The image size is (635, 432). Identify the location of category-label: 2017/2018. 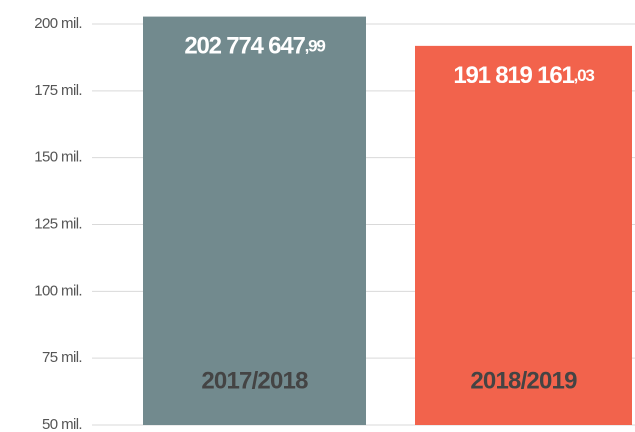
(254, 380).